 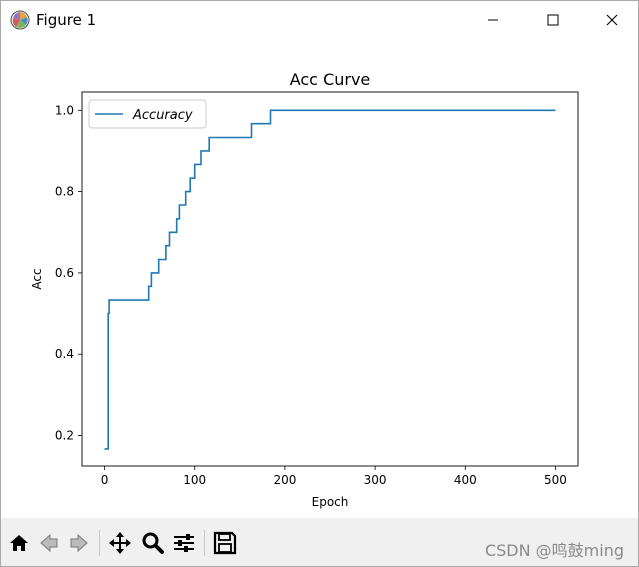 I want to click on maximize-icon, so click(x=553, y=20).